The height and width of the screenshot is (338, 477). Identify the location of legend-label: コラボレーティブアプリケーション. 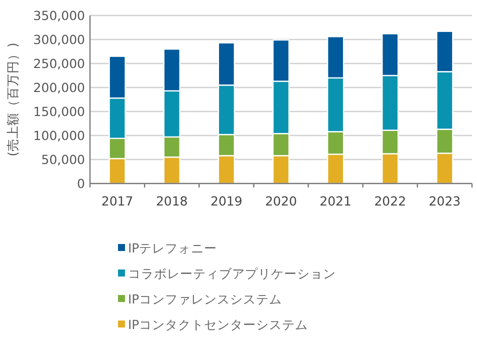
(232, 273).